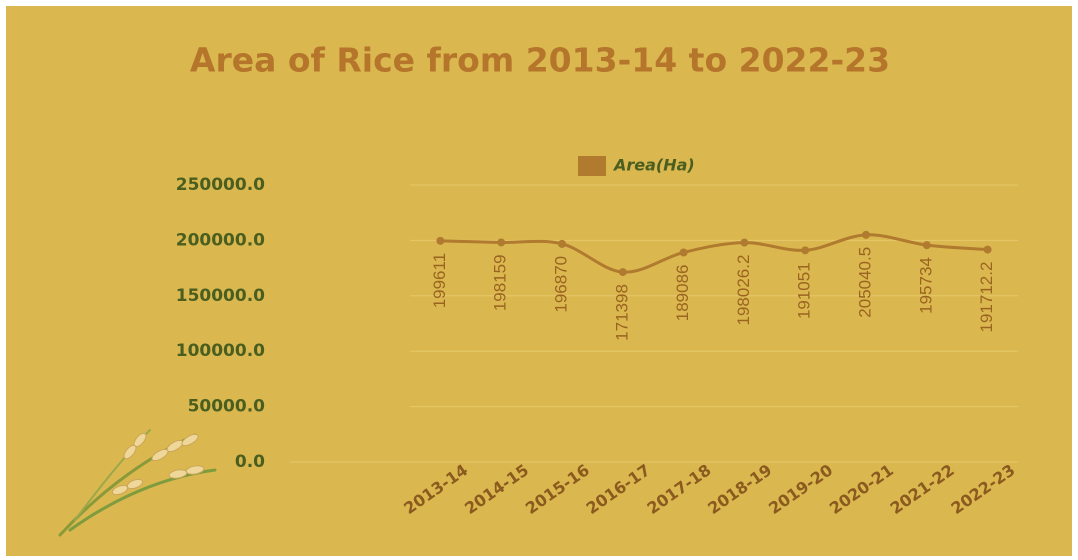 The image size is (1078, 560). Describe the element at coordinates (137, 483) in the screenshot. I see `wheat-illustration` at that location.